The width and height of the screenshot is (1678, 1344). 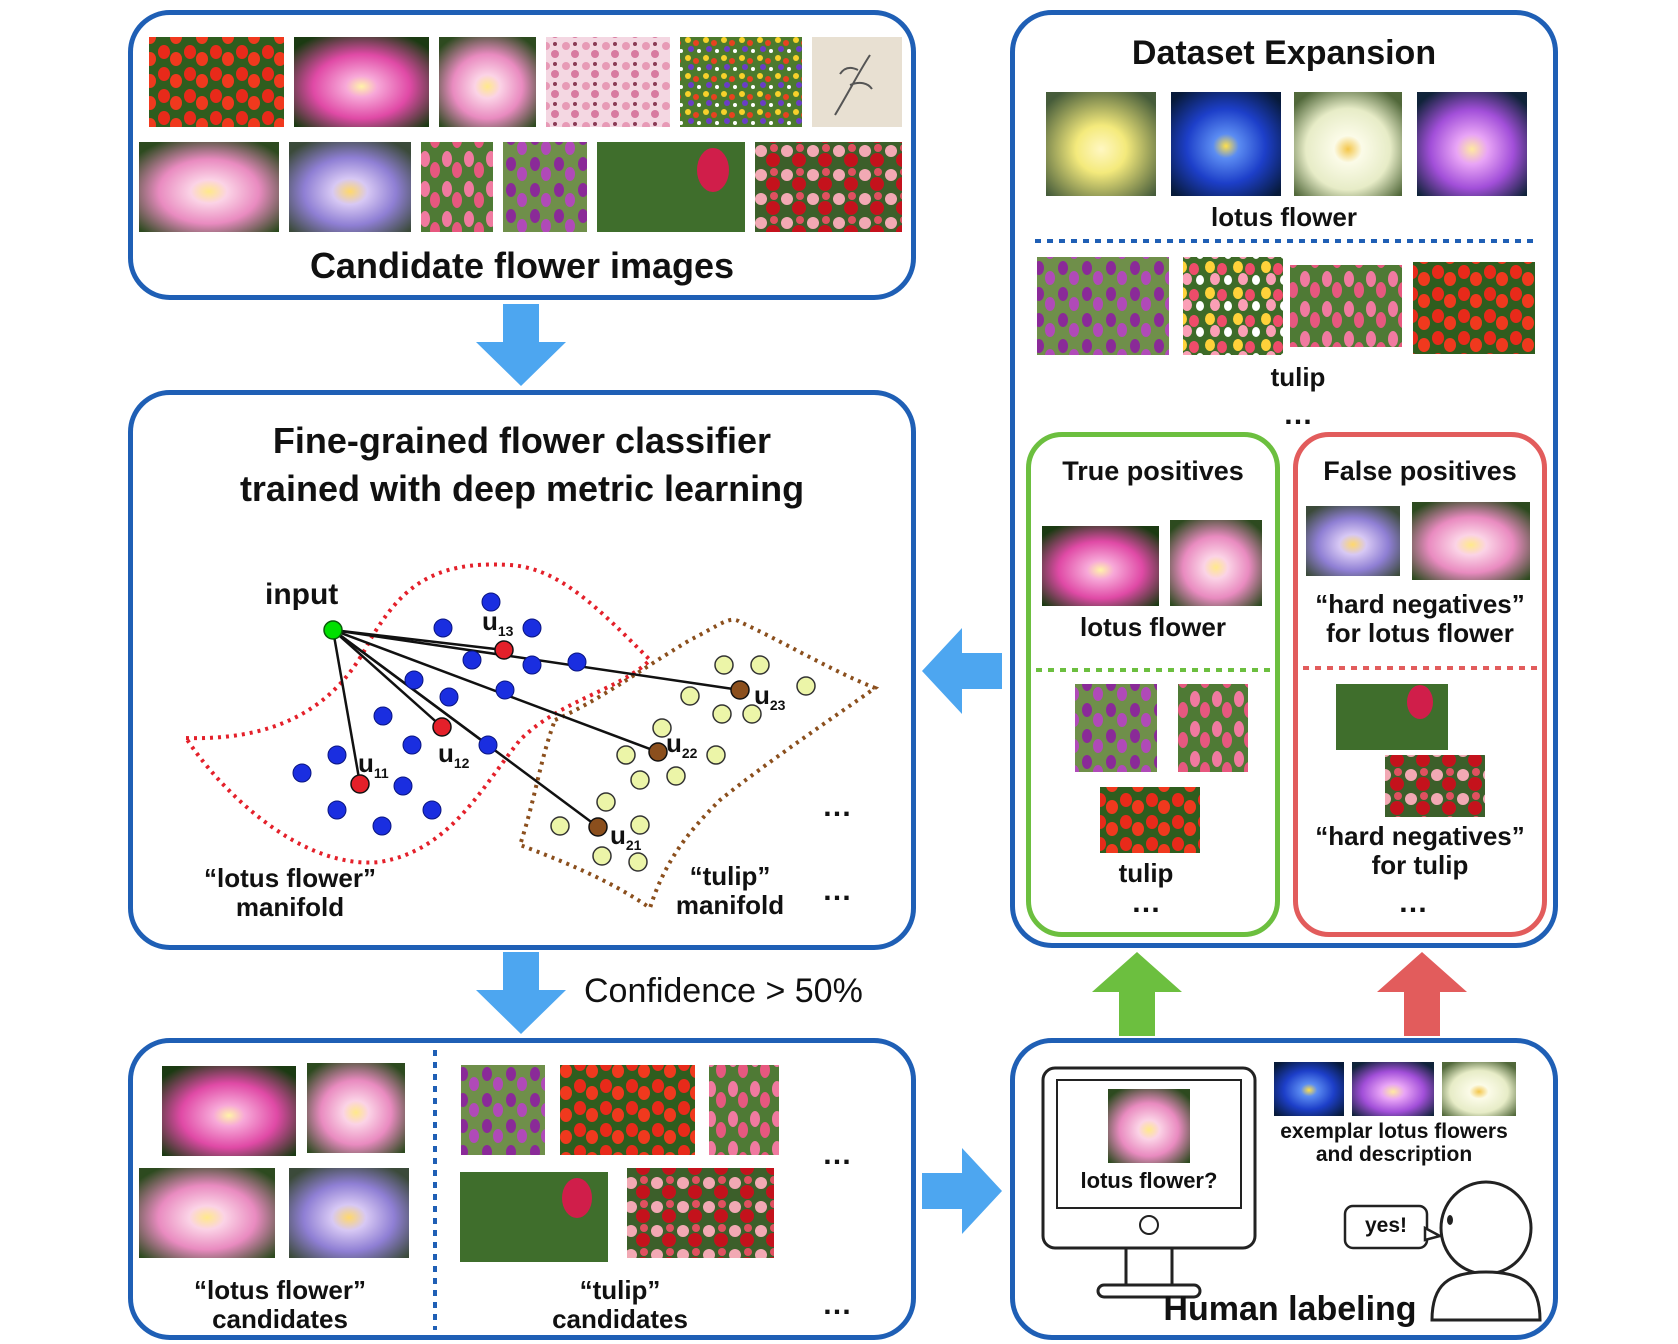 What do you see at coordinates (442, 727) in the screenshot?
I see `u12-point` at bounding box center [442, 727].